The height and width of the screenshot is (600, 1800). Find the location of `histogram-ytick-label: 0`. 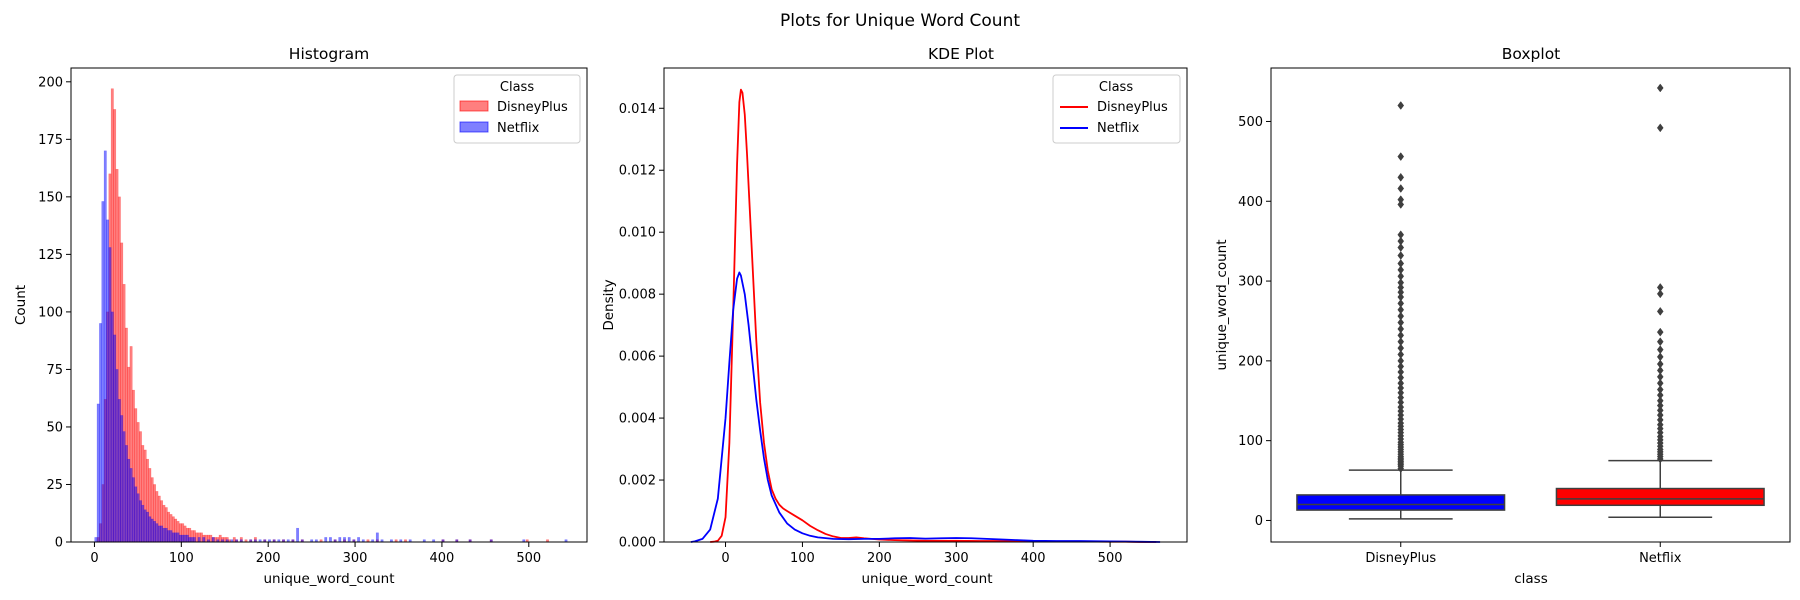

histogram-ytick-label: 0 is located at coordinates (59, 543).